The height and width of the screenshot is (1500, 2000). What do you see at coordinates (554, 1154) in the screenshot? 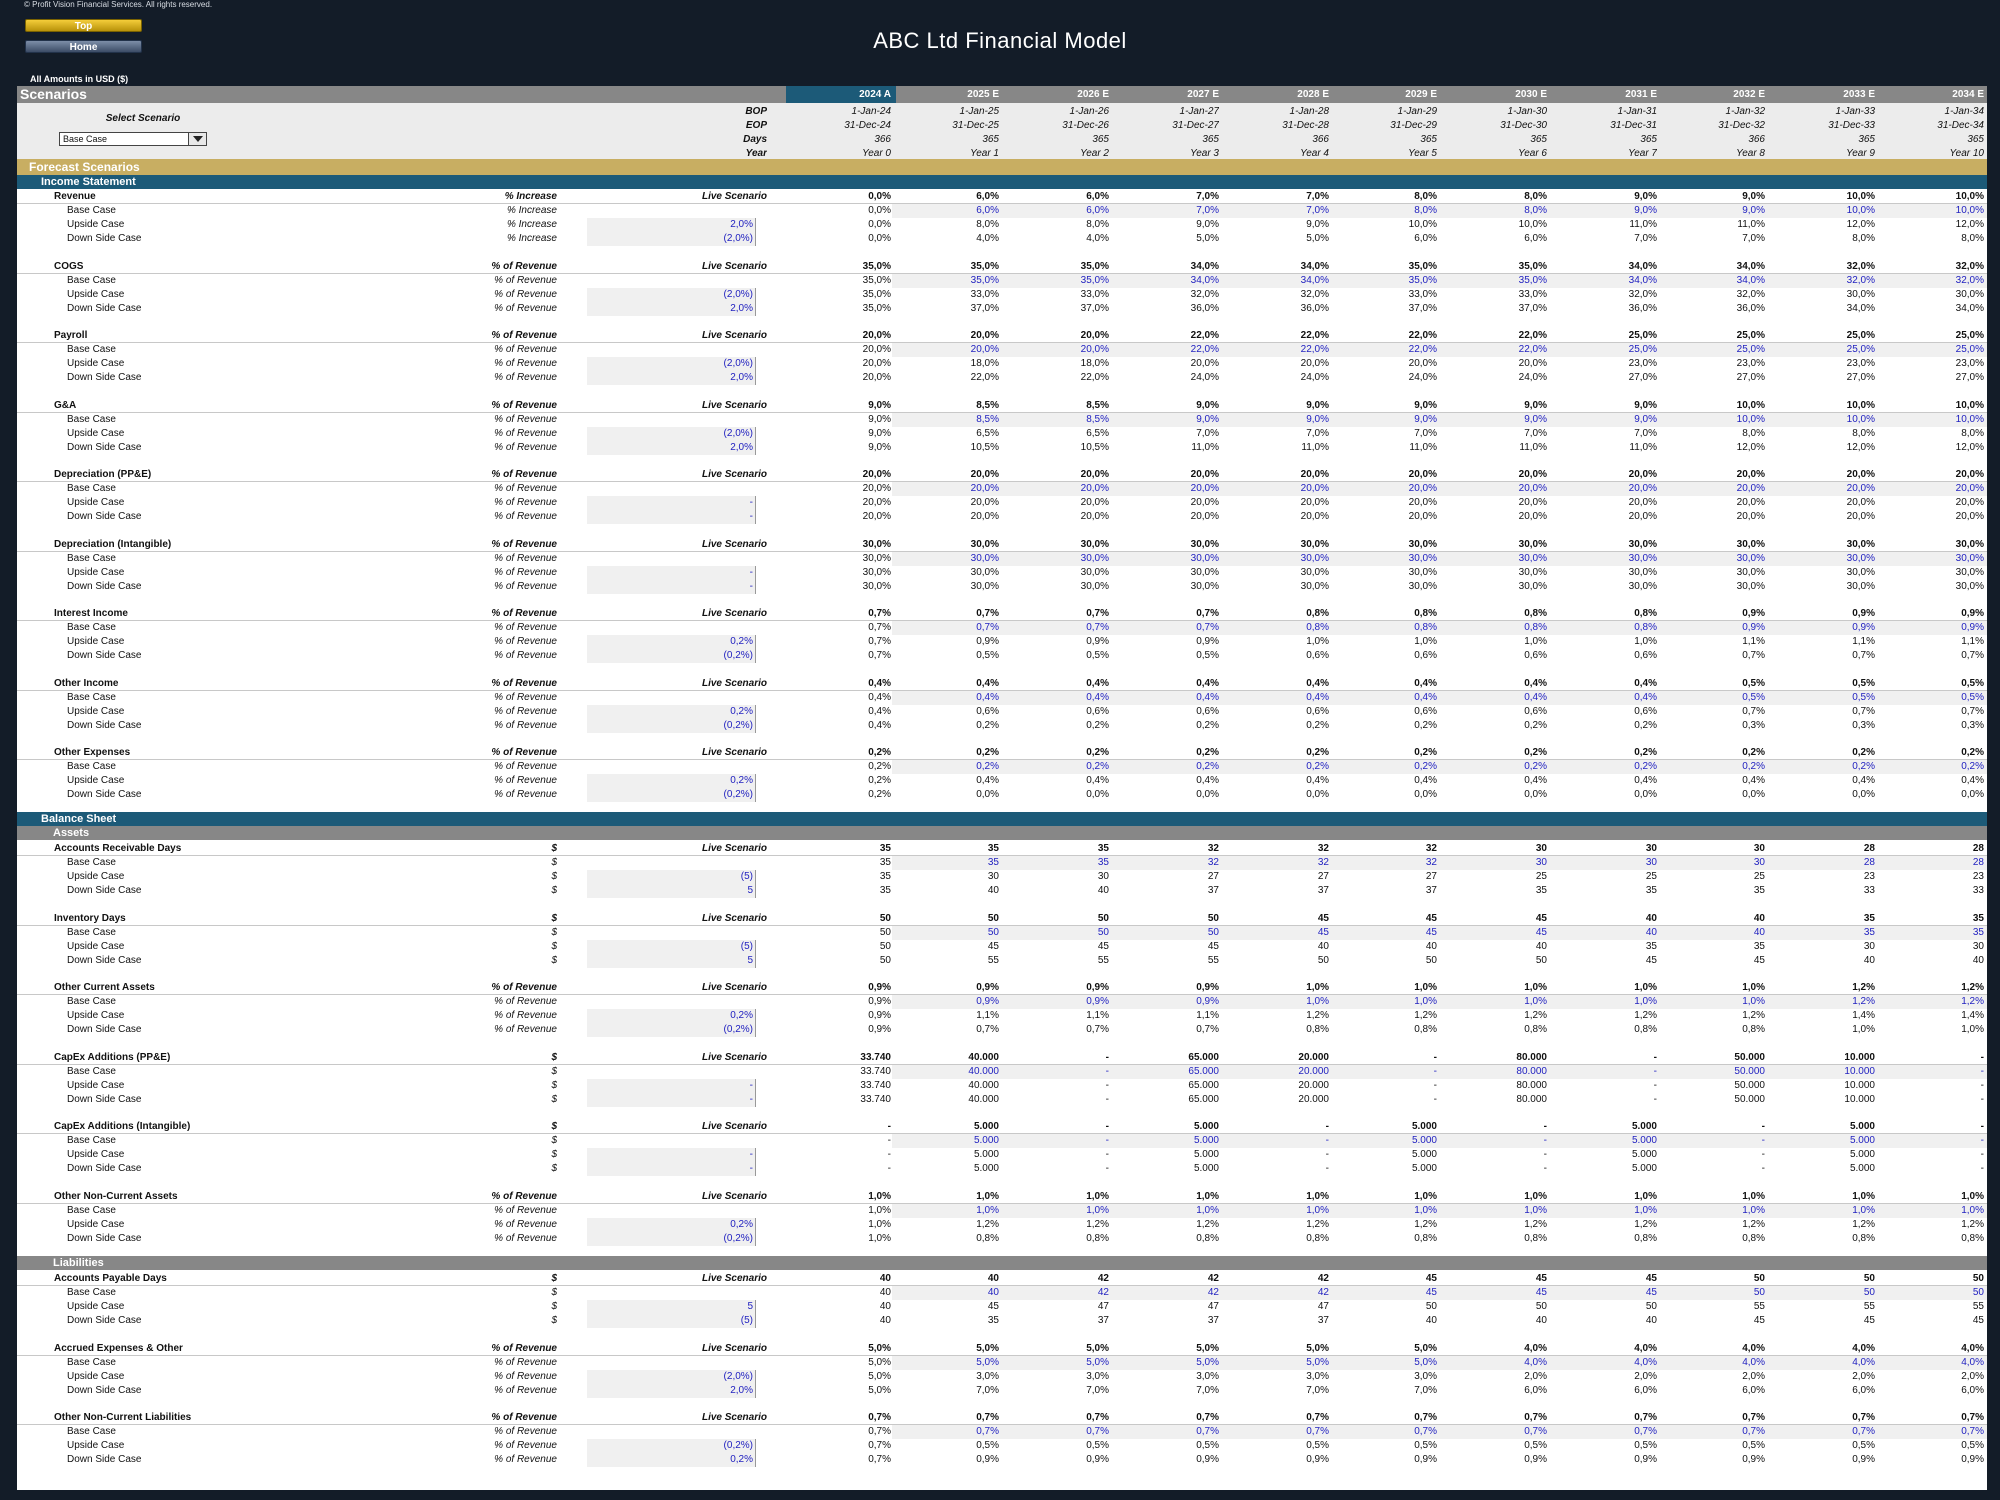
I see `case-unit: $` at bounding box center [554, 1154].